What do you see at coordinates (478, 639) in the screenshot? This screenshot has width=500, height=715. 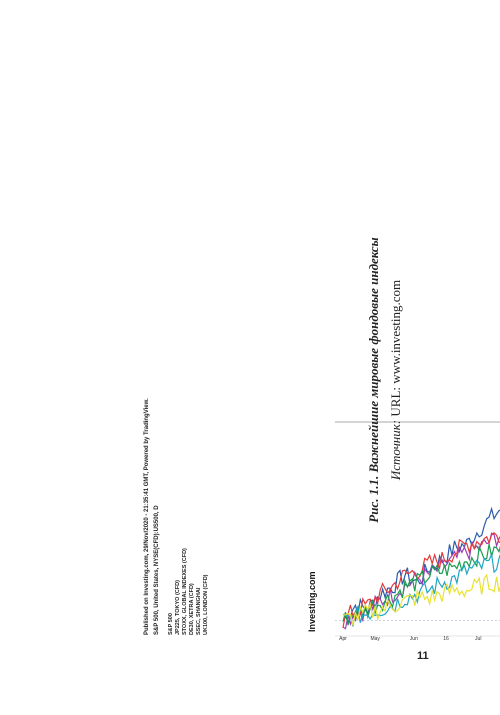 I see `x-tick-label: Jul` at bounding box center [478, 639].